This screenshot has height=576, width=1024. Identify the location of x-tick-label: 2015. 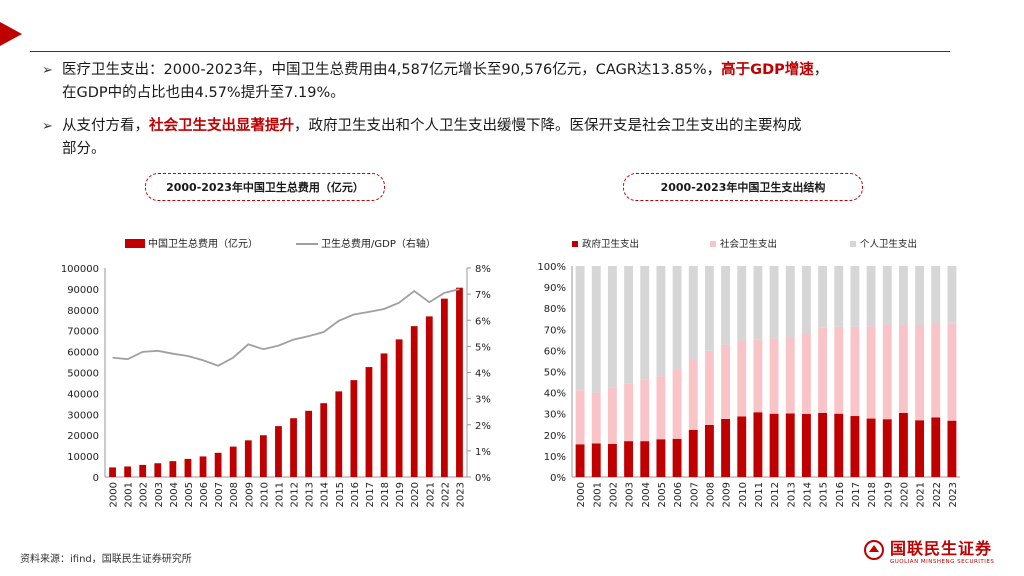
(340, 494).